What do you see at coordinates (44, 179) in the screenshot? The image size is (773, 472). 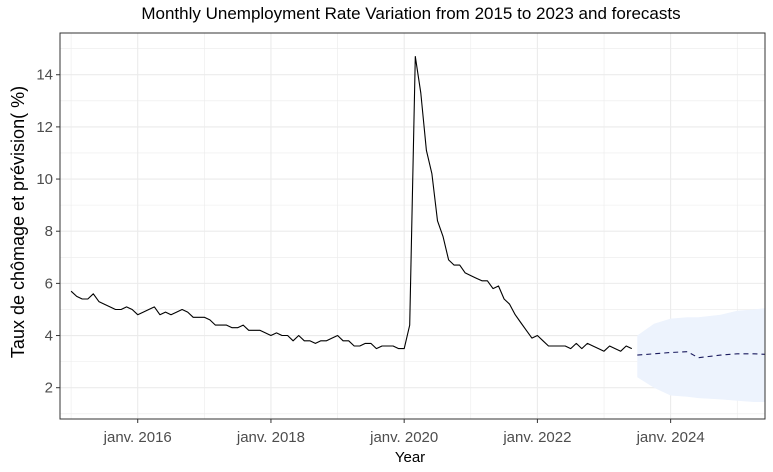 I see `y-tick-label: 10` at bounding box center [44, 179].